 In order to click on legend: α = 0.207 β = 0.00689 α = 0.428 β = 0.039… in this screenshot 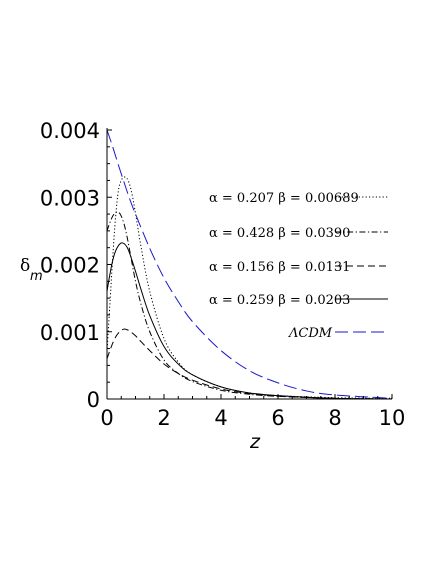, I will do `click(298, 266)`.